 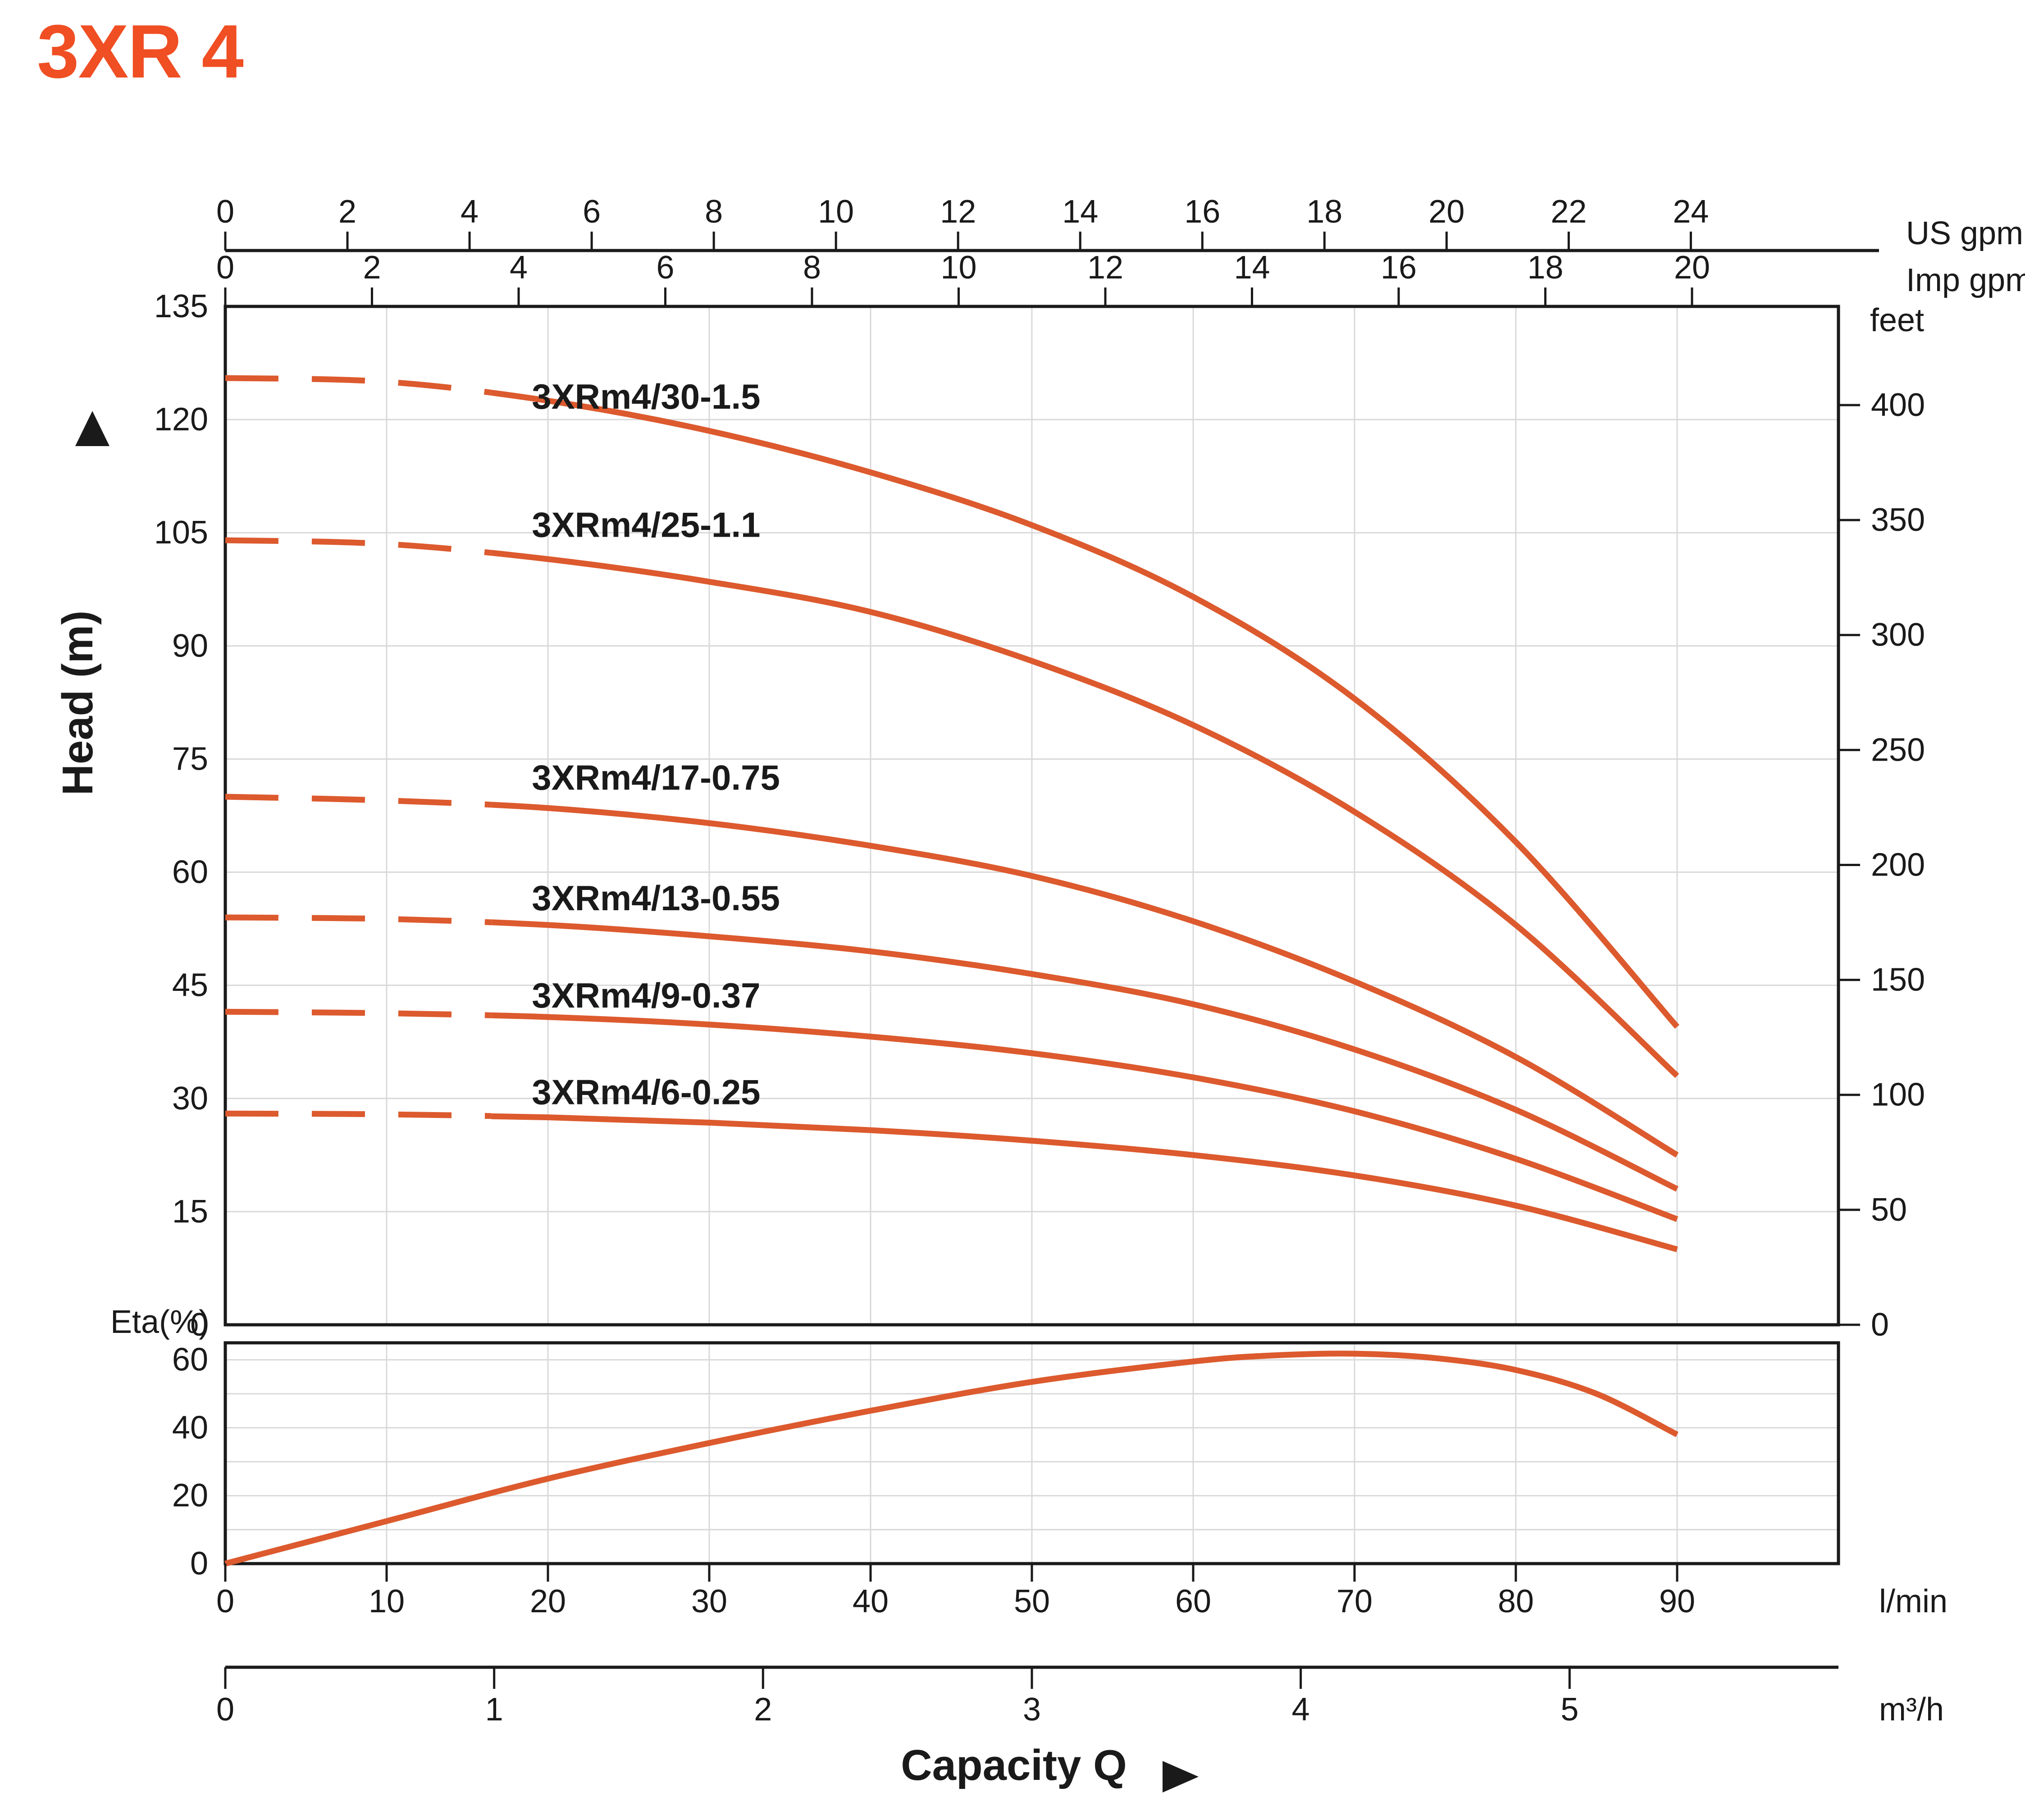 I want to click on lmin-tick-label: 70, so click(x=1354, y=1601).